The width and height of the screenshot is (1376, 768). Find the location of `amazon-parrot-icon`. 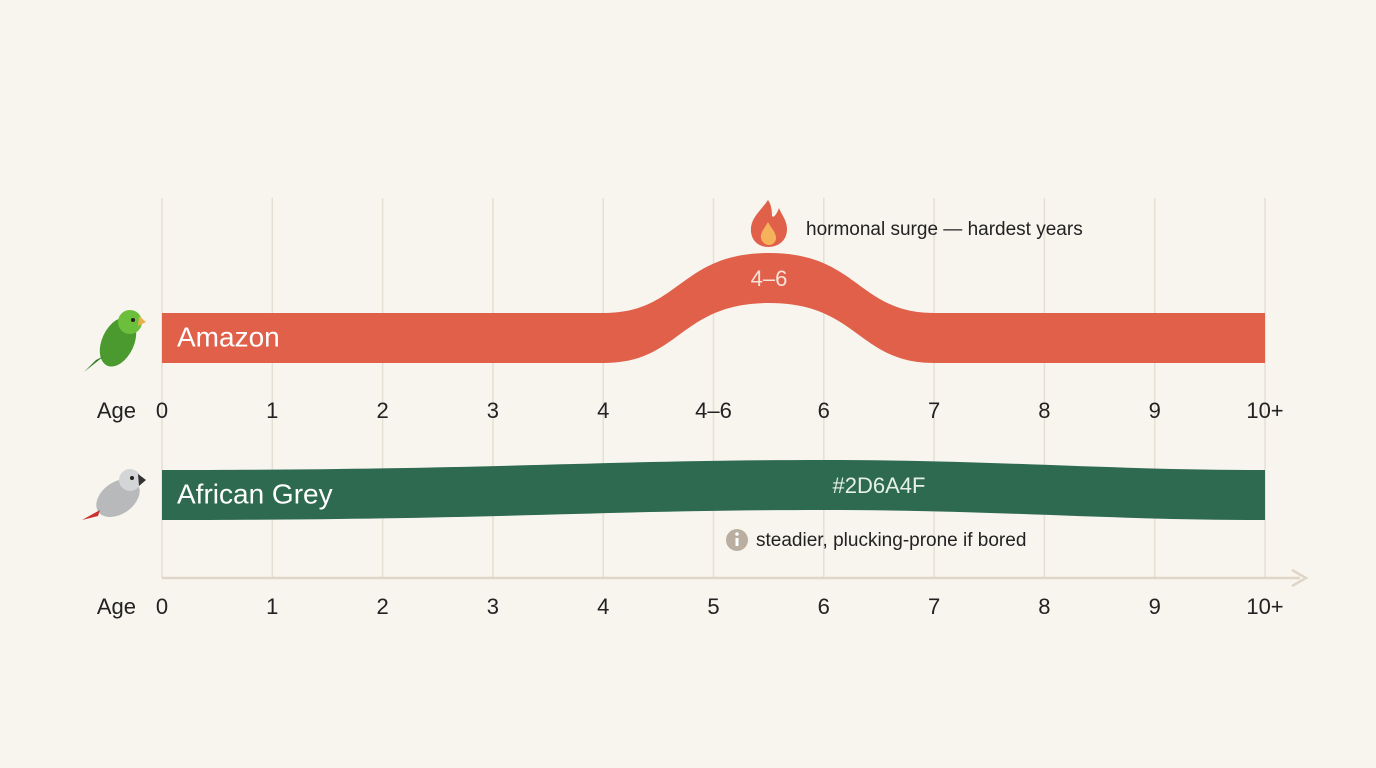

amazon-parrot-icon is located at coordinates (115, 341).